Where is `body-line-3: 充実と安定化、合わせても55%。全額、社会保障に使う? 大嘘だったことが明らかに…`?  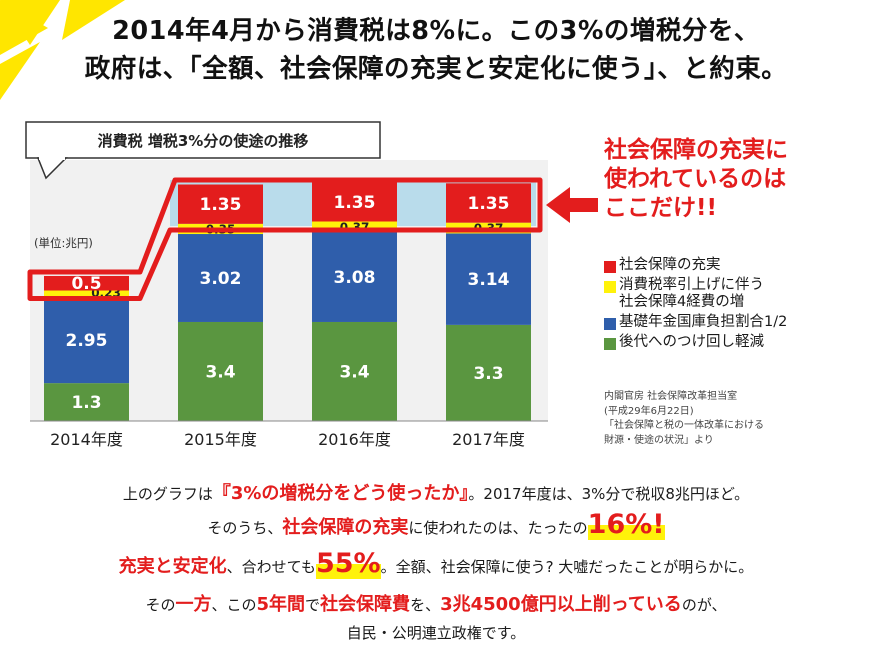 body-line-3: 充実と安定化、合わせても55%。全額、社会保障に使う? 大嘘だったことが明らかに… is located at coordinates (436, 563).